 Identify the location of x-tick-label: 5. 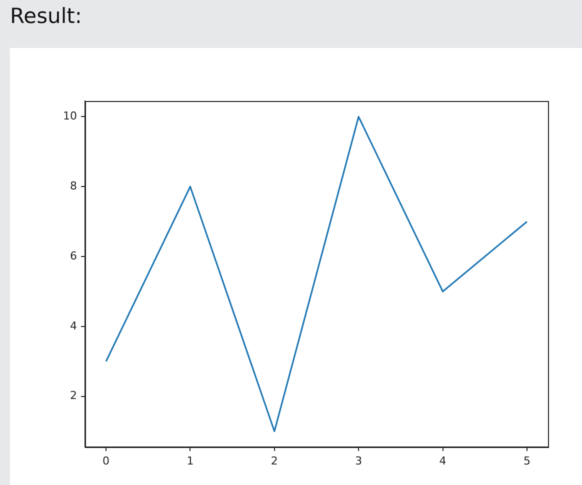
(526, 461).